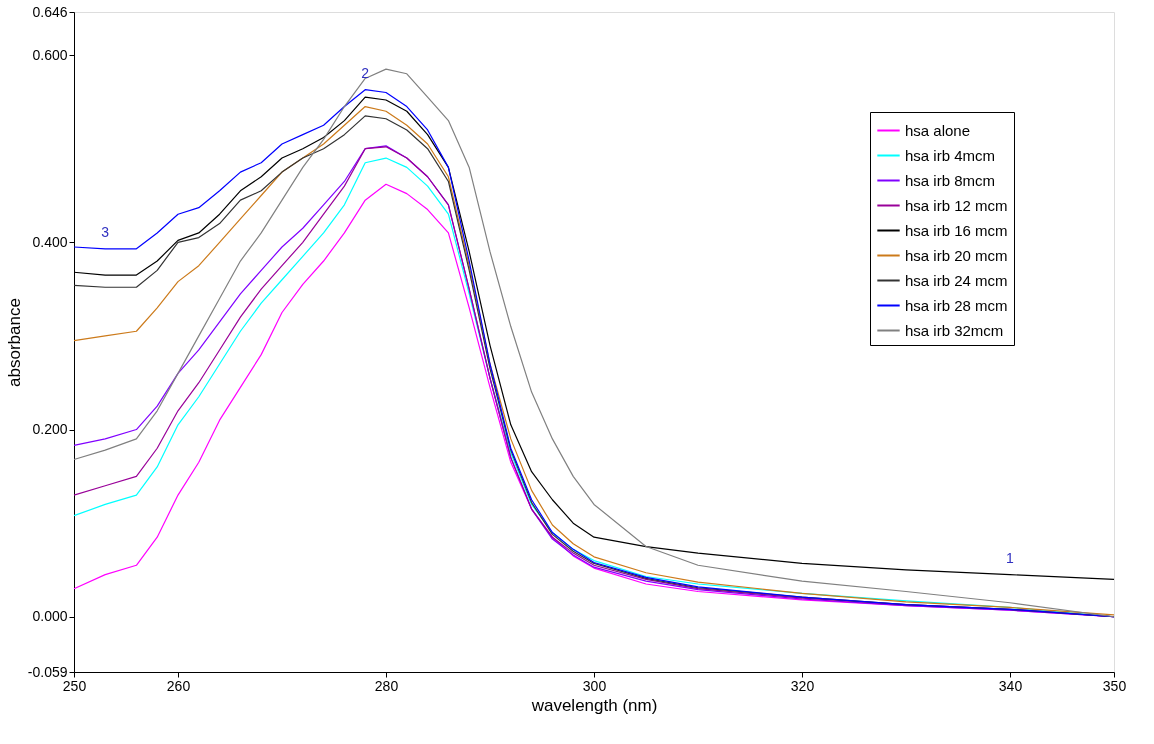 The height and width of the screenshot is (744, 1154). Describe the element at coordinates (594, 685) in the screenshot. I see `x-tick-label: 300` at that location.